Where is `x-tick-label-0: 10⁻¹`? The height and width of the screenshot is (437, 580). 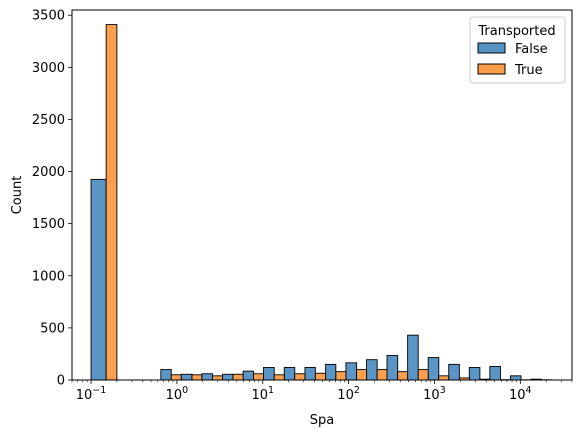
x-tick-label-0: 10⁻¹ is located at coordinates (91, 394).